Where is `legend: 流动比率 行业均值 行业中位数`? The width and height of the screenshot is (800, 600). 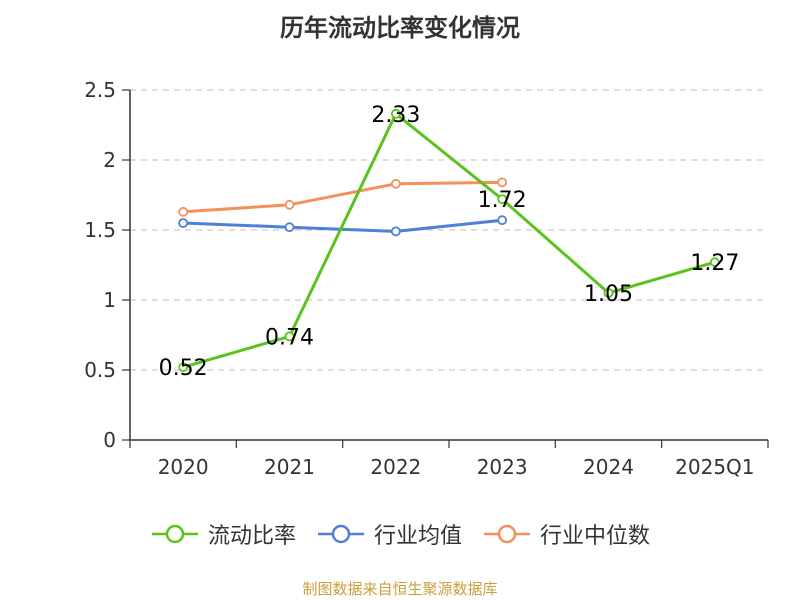
legend: 流动比率 行业均值 行业中位数 is located at coordinates (400, 534).